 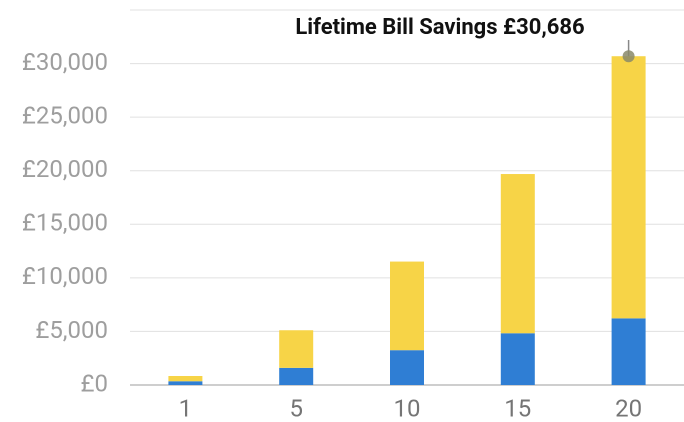 What do you see at coordinates (65, 276) in the screenshot?
I see `y-tick-label: £10,000` at bounding box center [65, 276].